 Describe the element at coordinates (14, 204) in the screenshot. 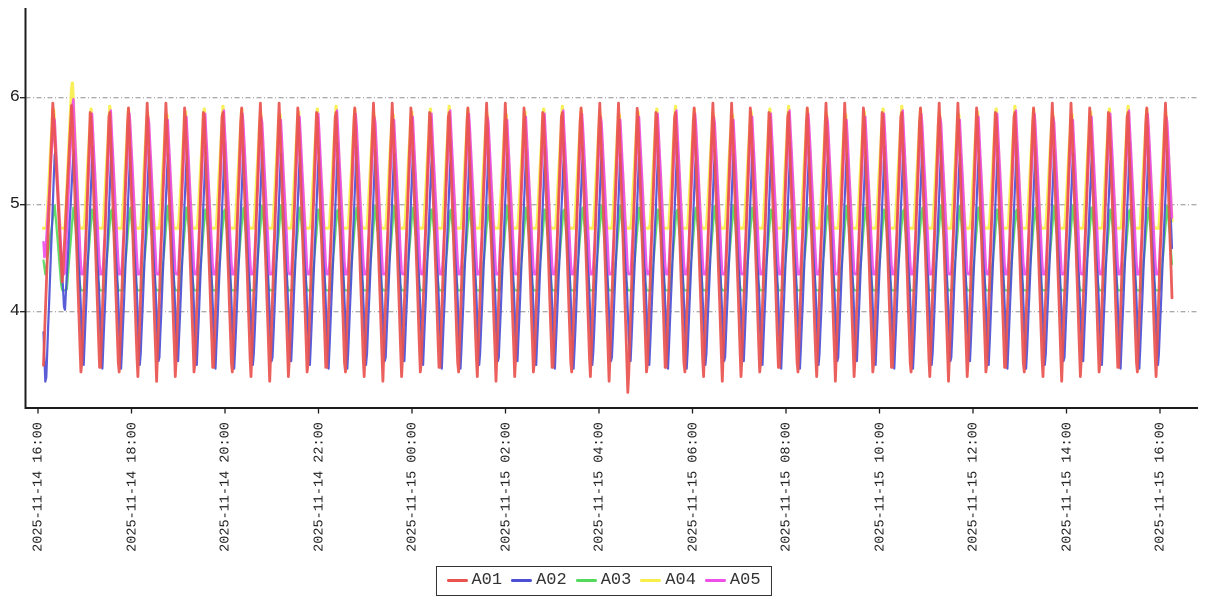

I see `y-tick-label: 5` at that location.